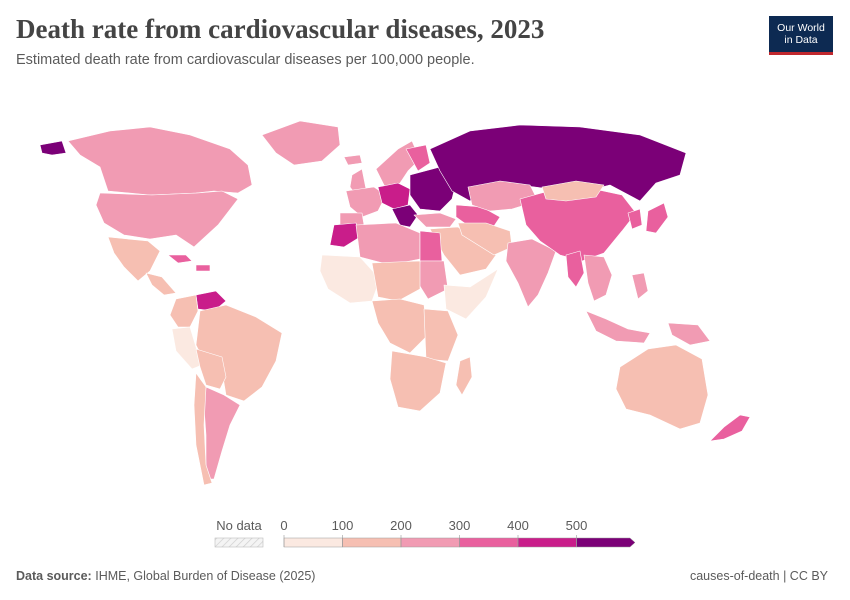 The width and height of the screenshot is (850, 600). I want to click on legend-tick-label: 100, so click(343, 525).